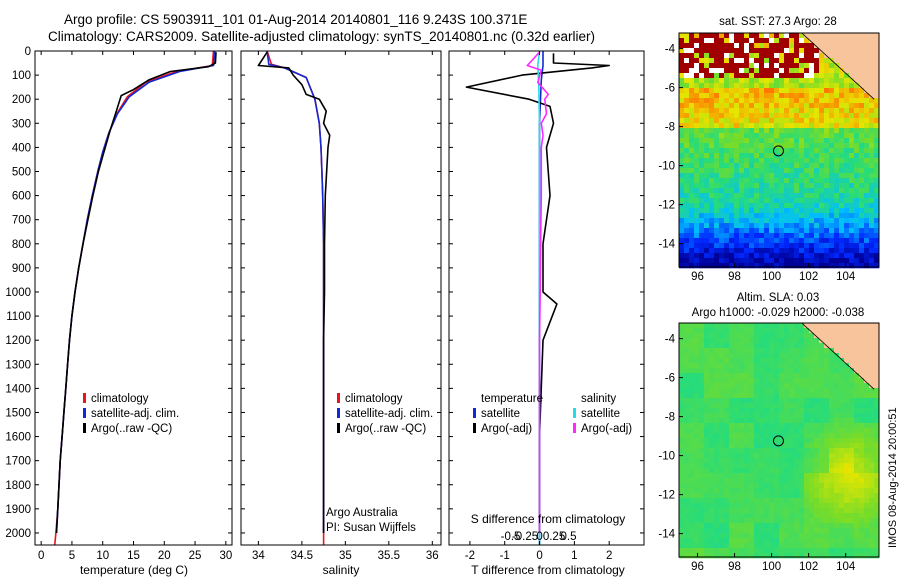 Image resolution: width=900 pixels, height=585 pixels. Describe the element at coordinates (666, 206) in the screenshot. I see `sst-y-tick-label: -12` at that location.